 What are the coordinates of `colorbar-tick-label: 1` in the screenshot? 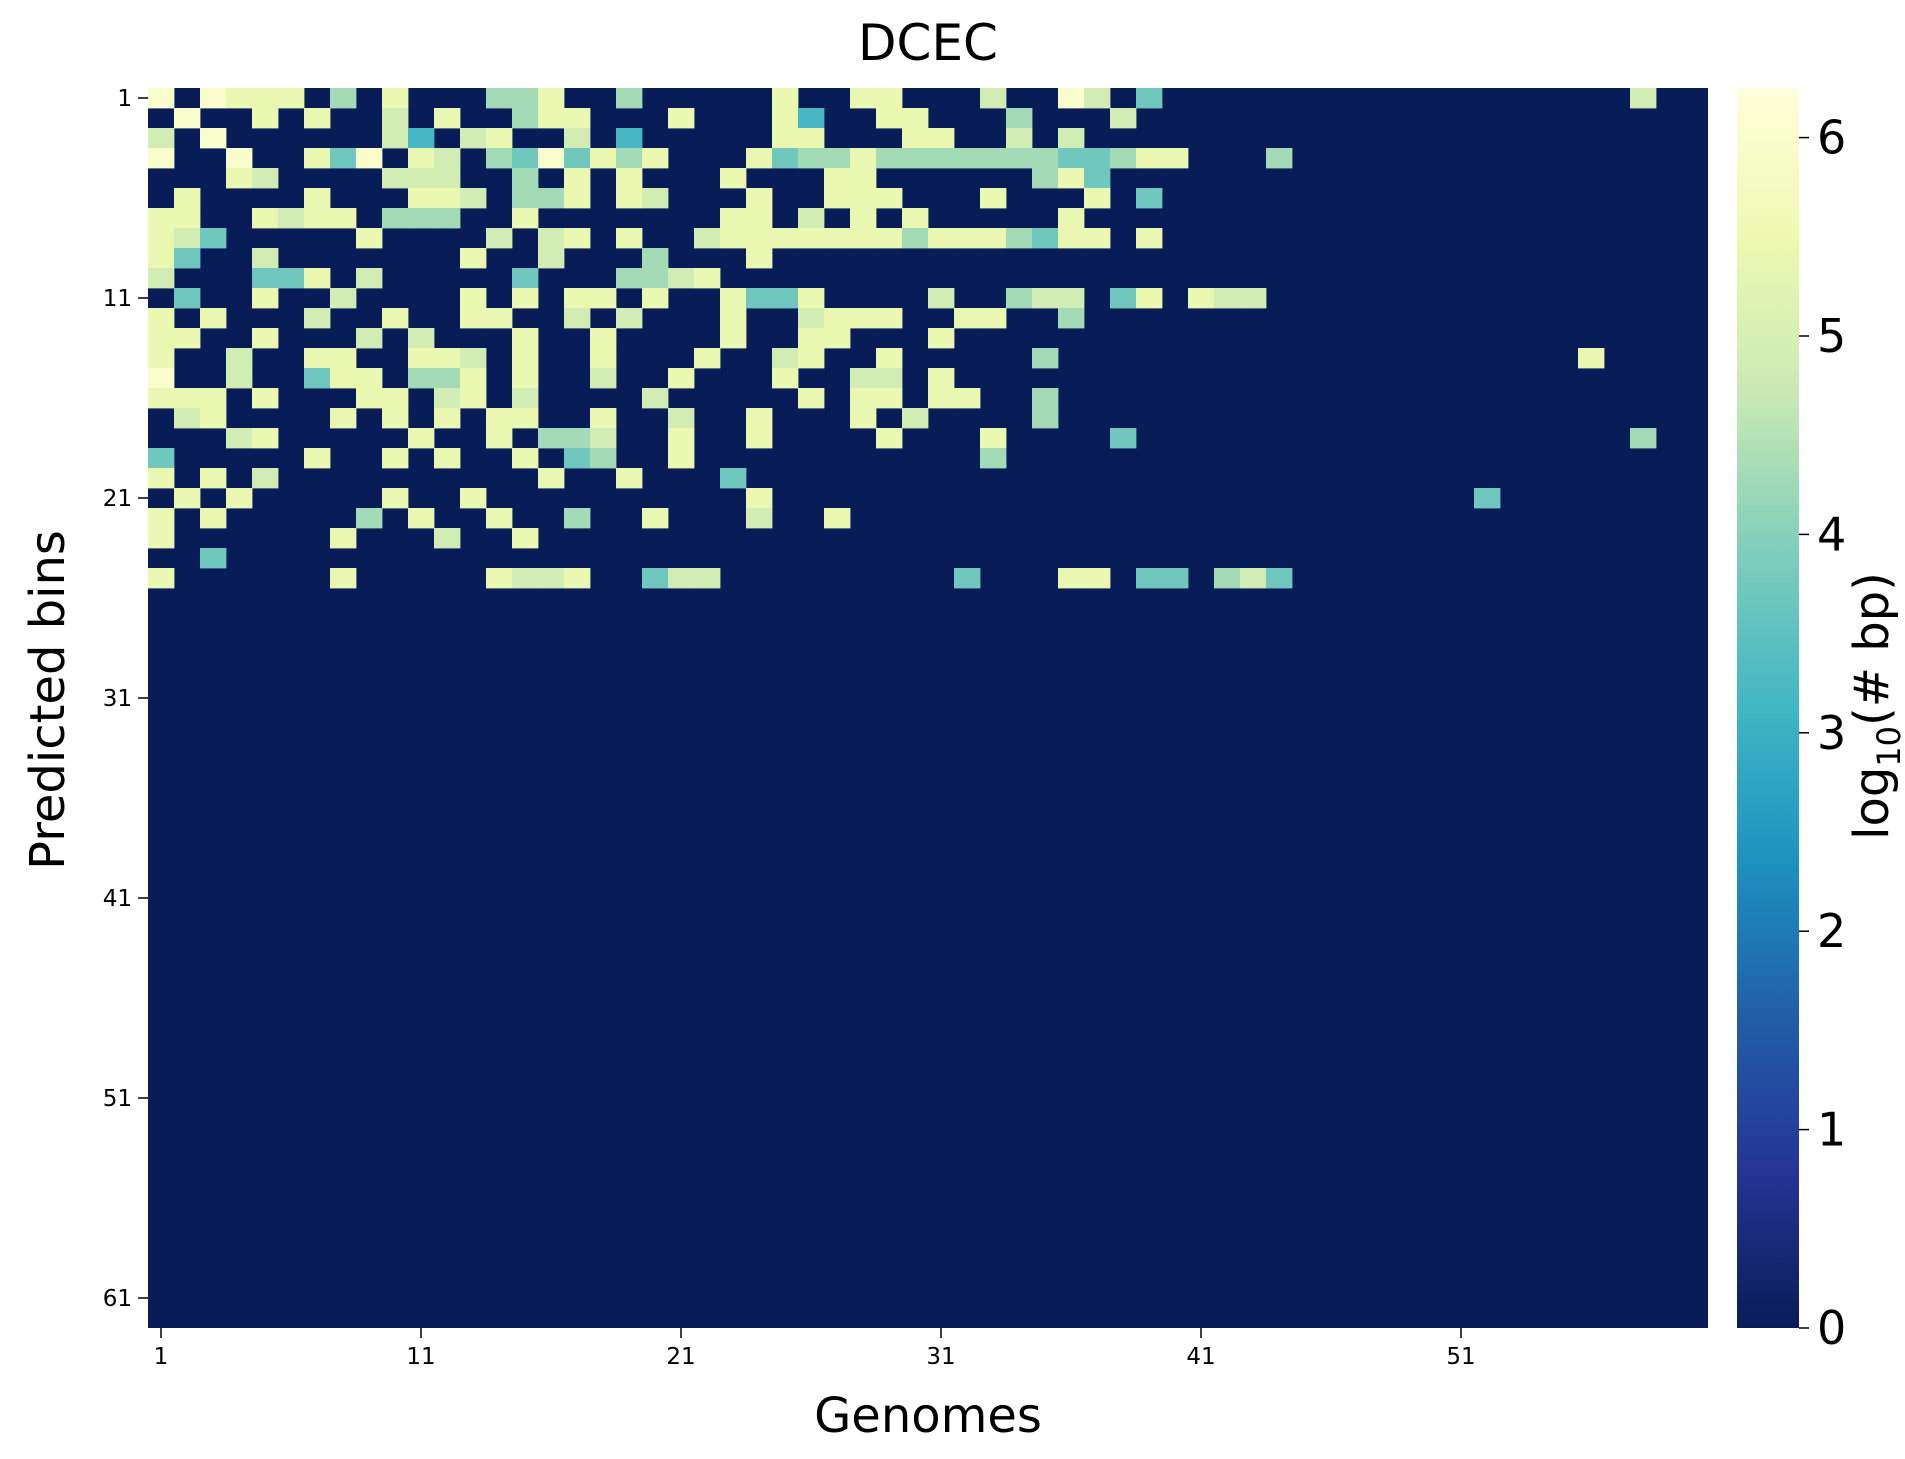 It's located at (1831, 1130).